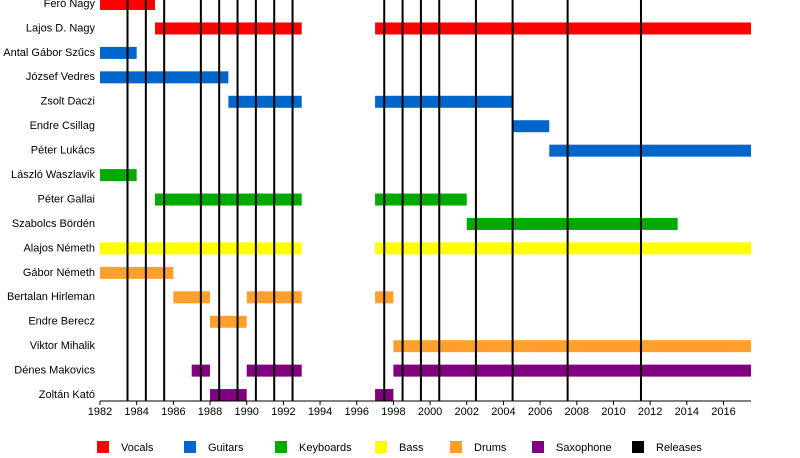  What do you see at coordinates (61, 28) in the screenshot?
I see `row-label: Lajos D. Nagy` at bounding box center [61, 28].